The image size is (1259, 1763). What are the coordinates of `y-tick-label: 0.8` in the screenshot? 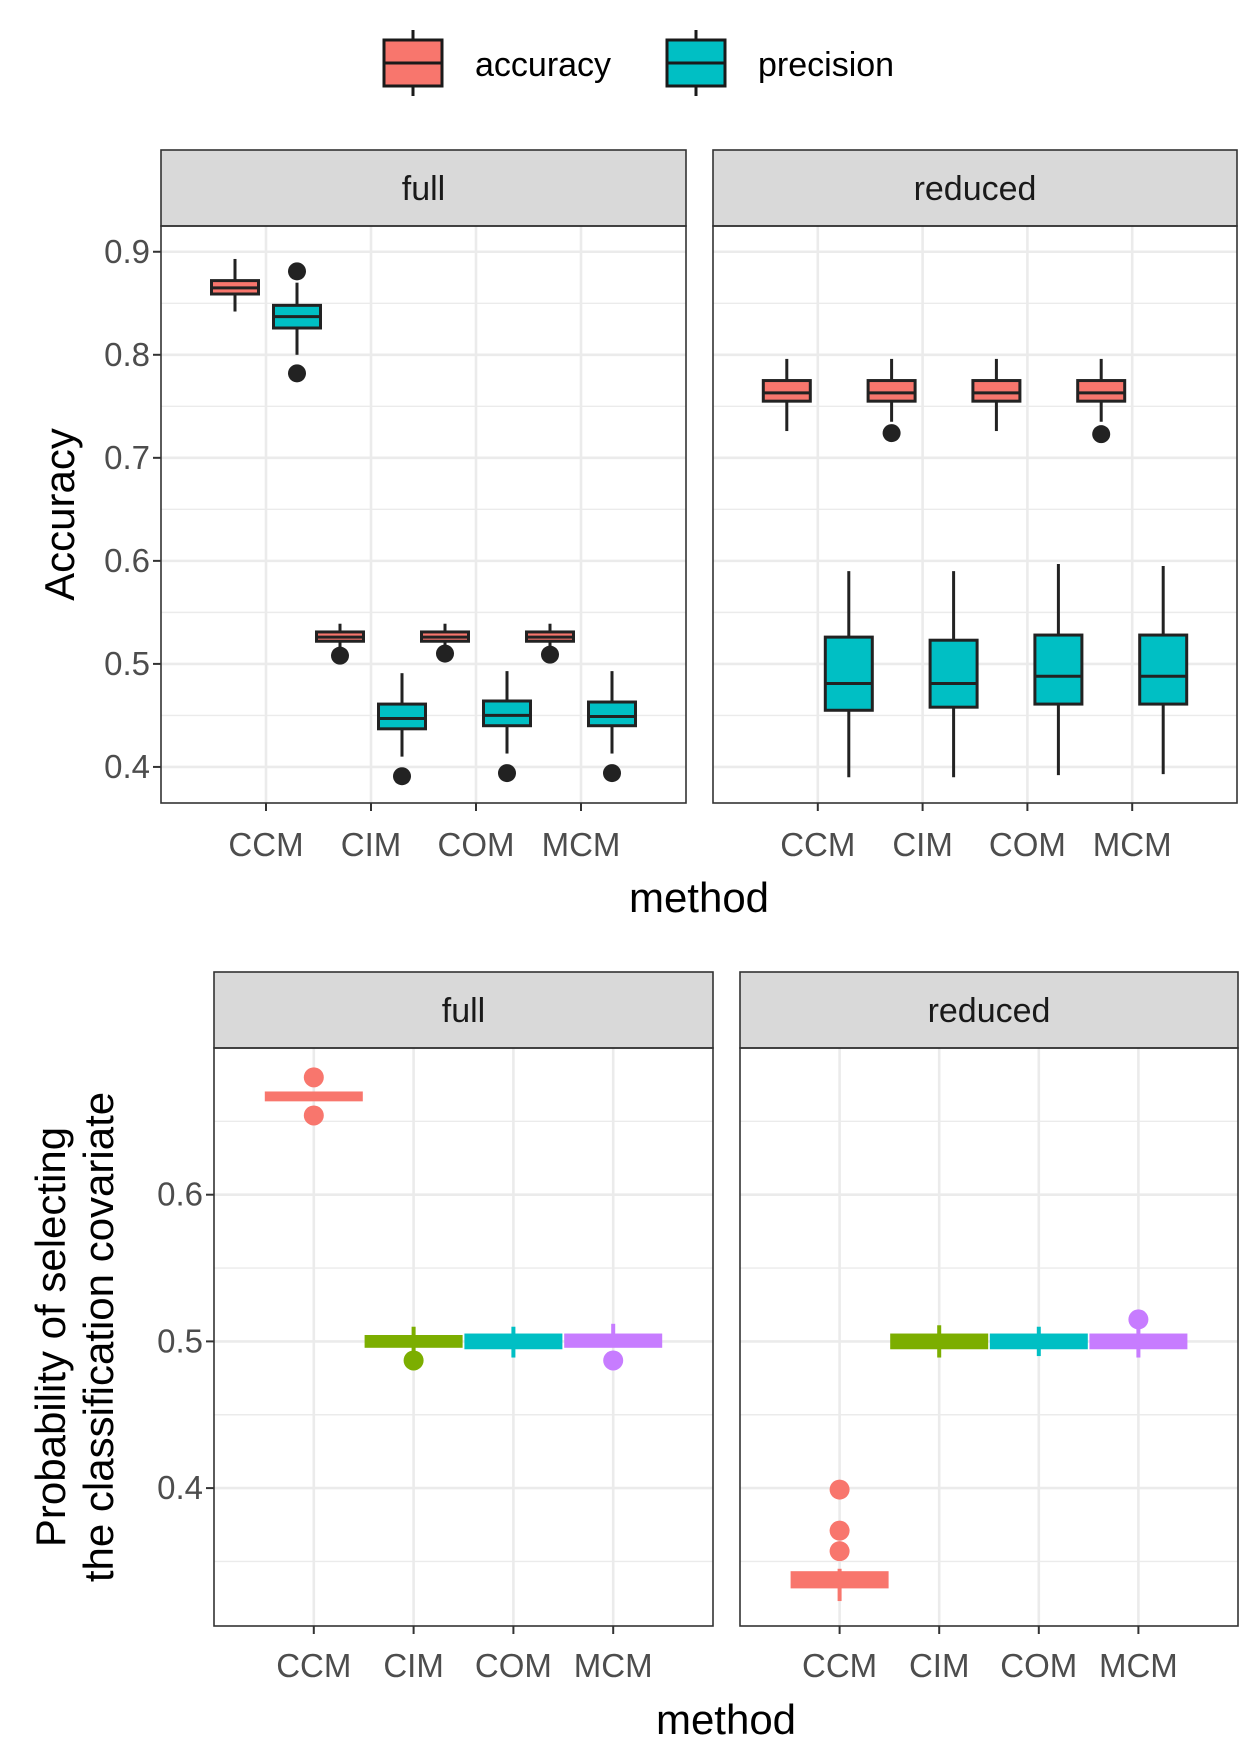 It's located at (127, 354).